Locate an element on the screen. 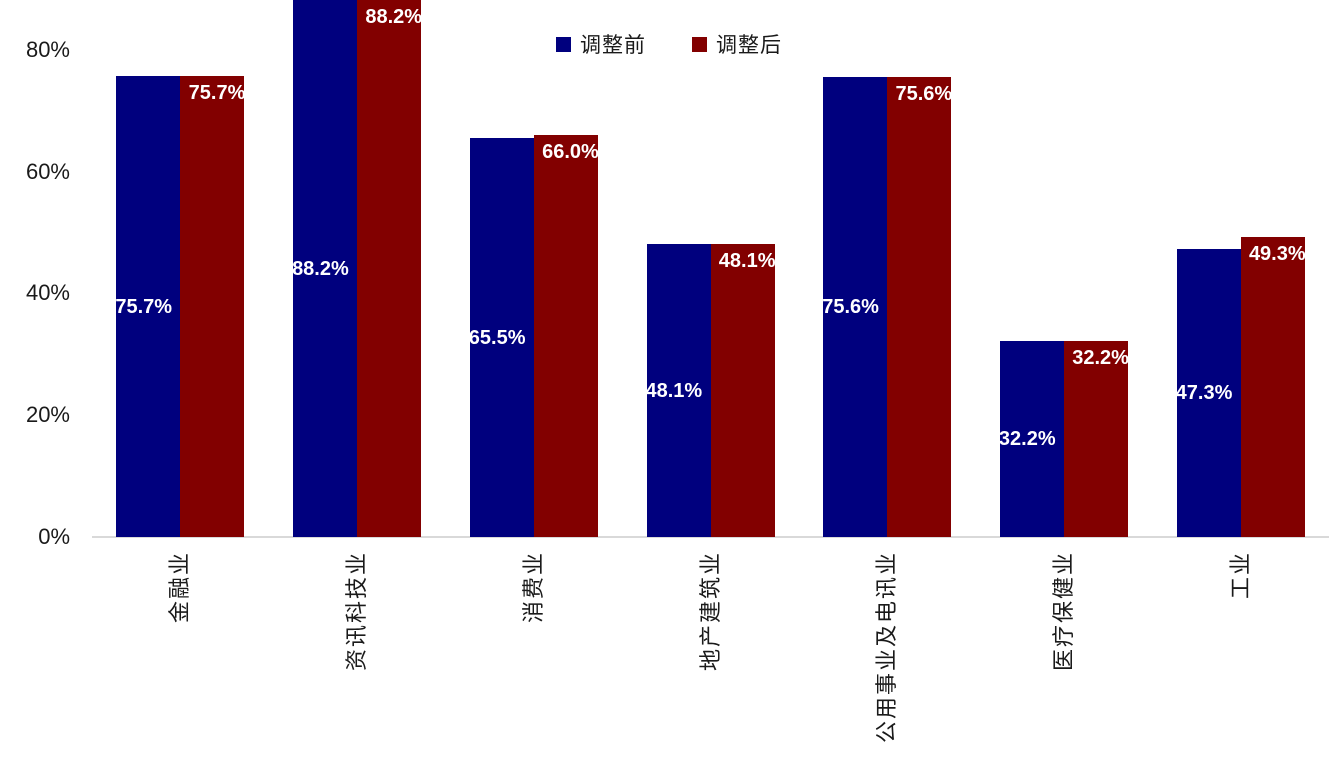  y-axis-tick-label: 40% is located at coordinates (47, 293).